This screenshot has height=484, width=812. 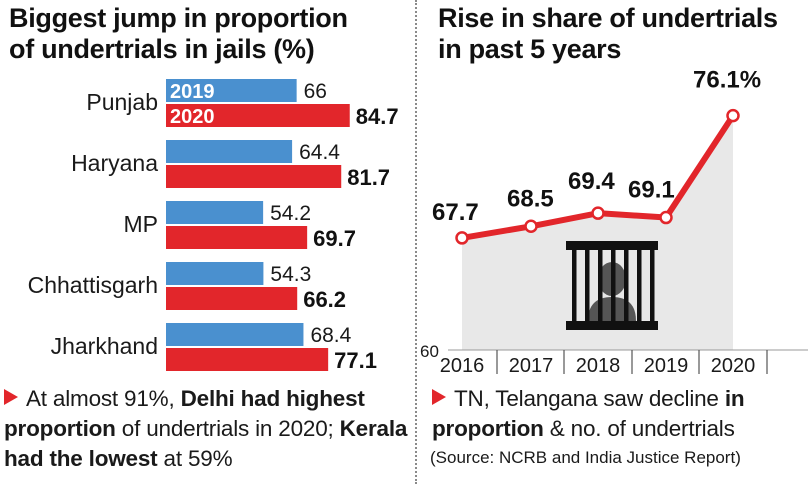 What do you see at coordinates (93, 285) in the screenshot?
I see `category-label: Chhattisgarh` at bounding box center [93, 285].